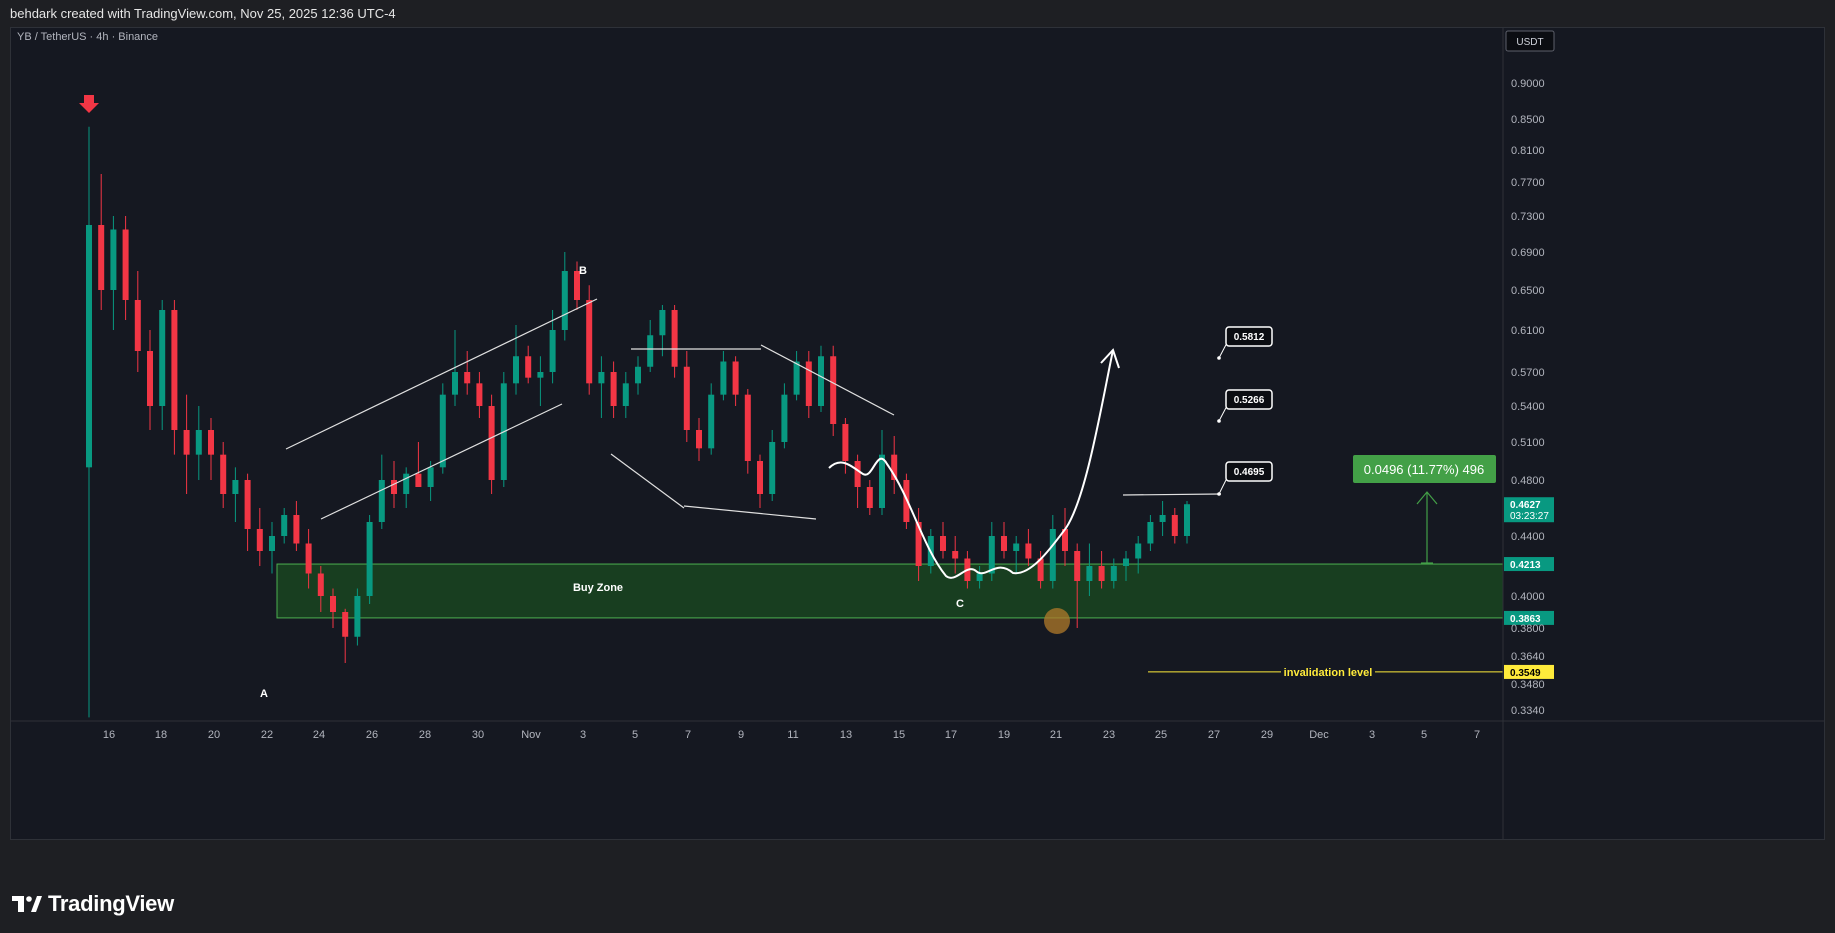  Describe the element at coordinates (93, 904) in the screenshot. I see `tradingview-logo: TradingView` at that location.